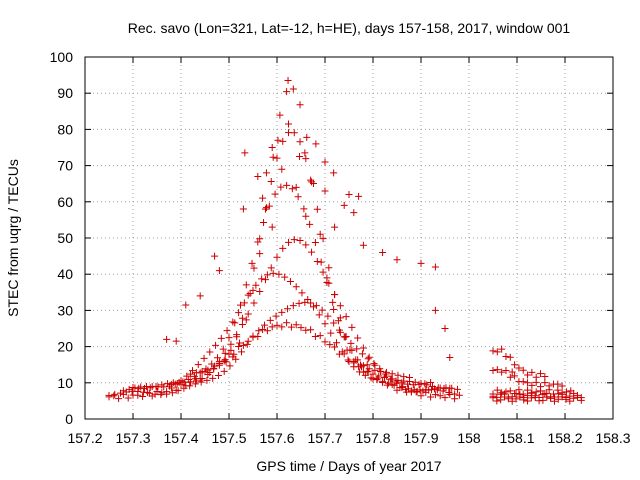  What do you see at coordinates (65, 129) in the screenshot?
I see `y-tick-label: 80` at bounding box center [65, 129].